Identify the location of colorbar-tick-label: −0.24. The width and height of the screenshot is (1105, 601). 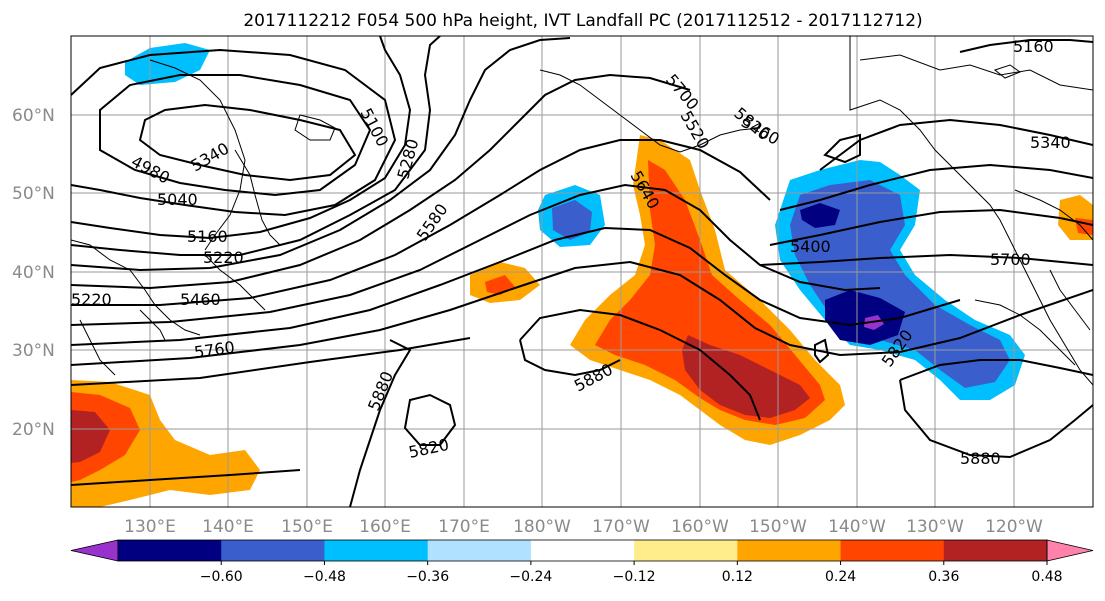
(530, 577).